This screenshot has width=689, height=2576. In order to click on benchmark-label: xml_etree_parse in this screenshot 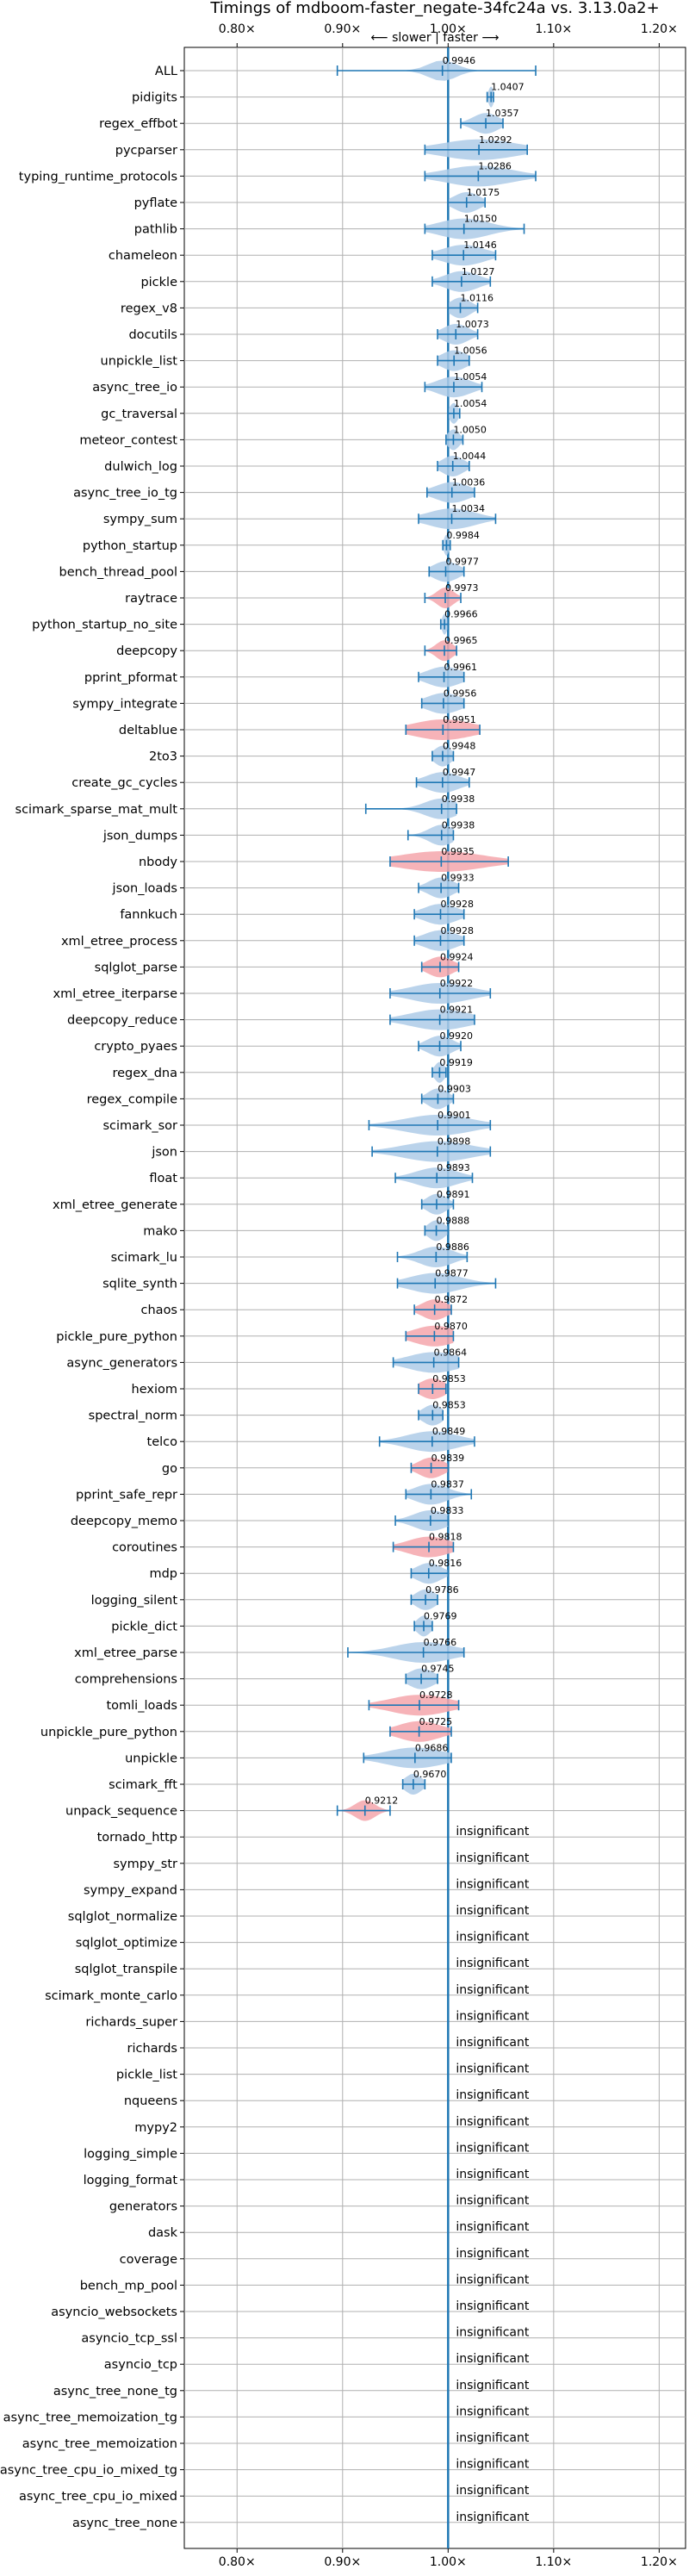, I will do `click(125, 1653)`.